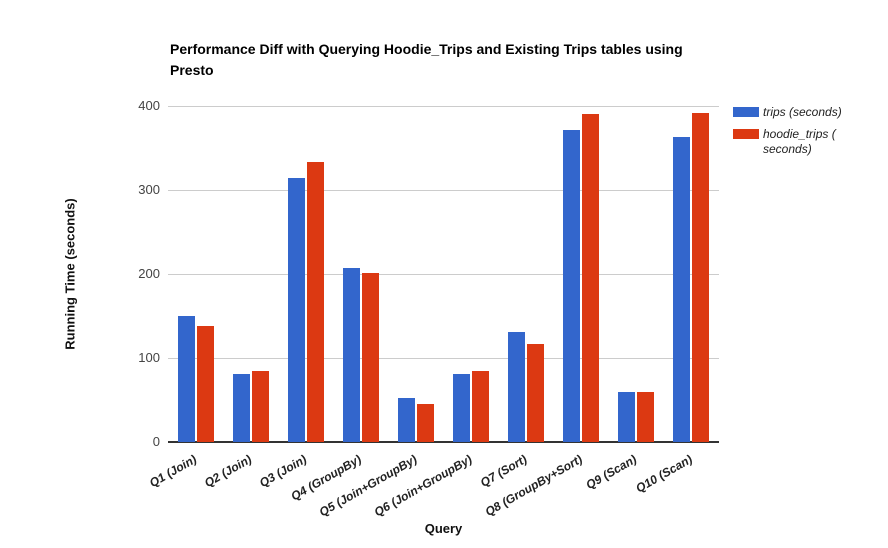 The height and width of the screenshot is (548, 888). What do you see at coordinates (799, 134) in the screenshot?
I see `legend-label-line: hoodie_trips (` at bounding box center [799, 134].